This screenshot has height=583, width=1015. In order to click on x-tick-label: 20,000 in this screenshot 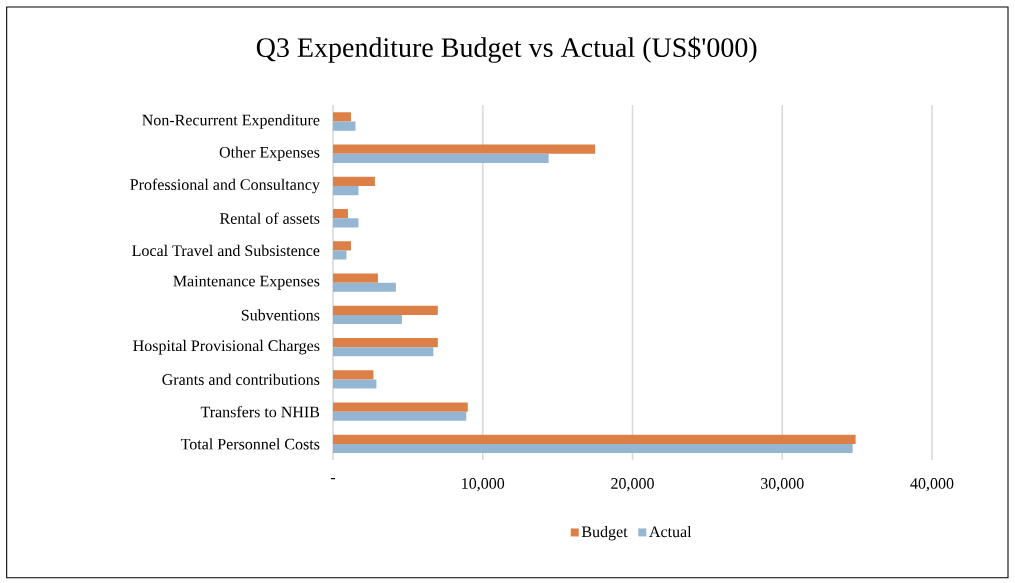, I will do `click(632, 485)`.